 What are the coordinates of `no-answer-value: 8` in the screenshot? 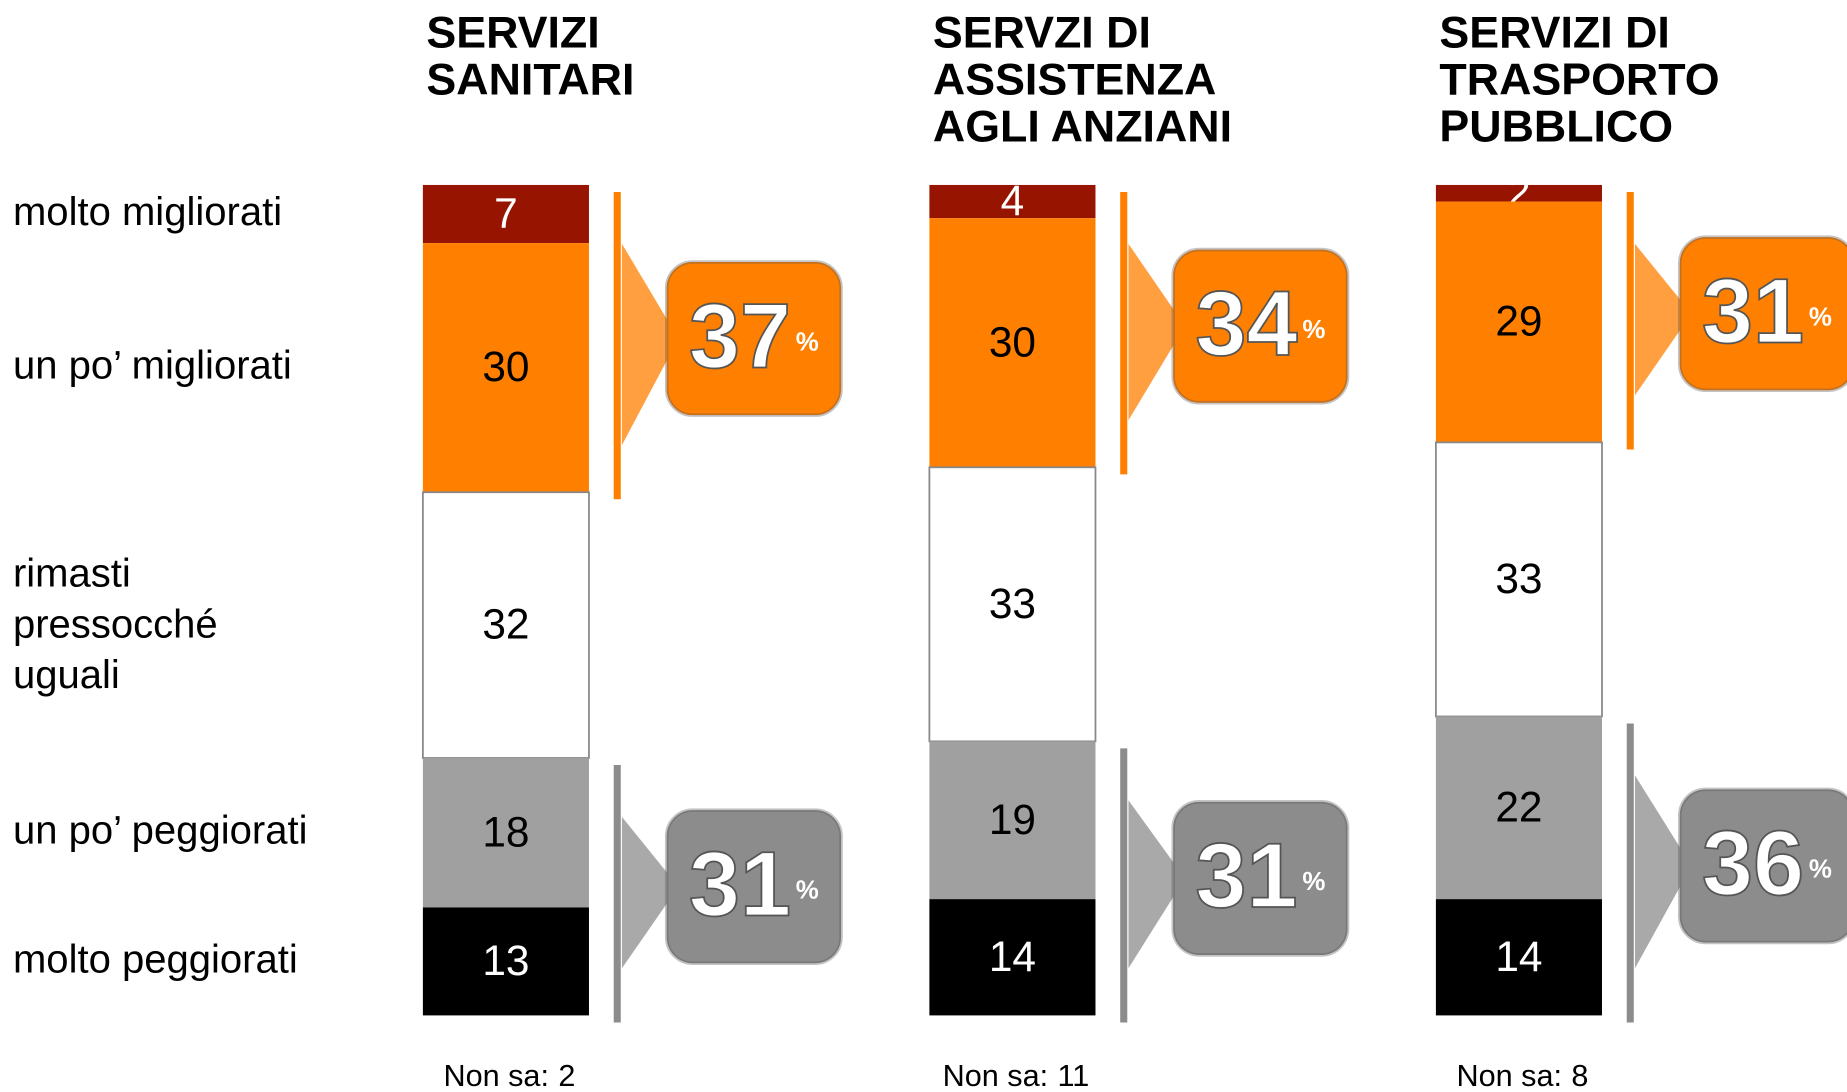 It's located at (1579, 1075).